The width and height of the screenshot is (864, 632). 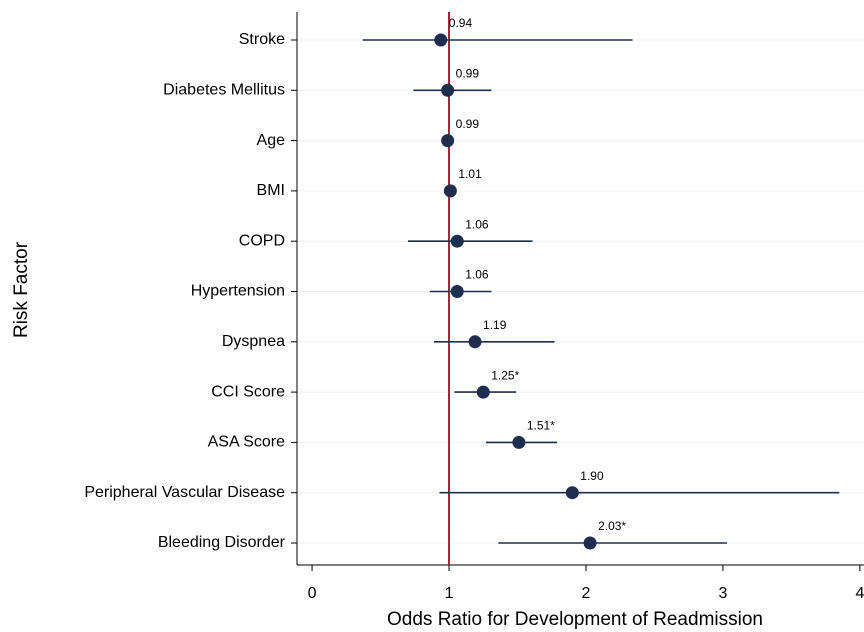 I want to click on value-label: 1.25*, so click(x=505, y=375).